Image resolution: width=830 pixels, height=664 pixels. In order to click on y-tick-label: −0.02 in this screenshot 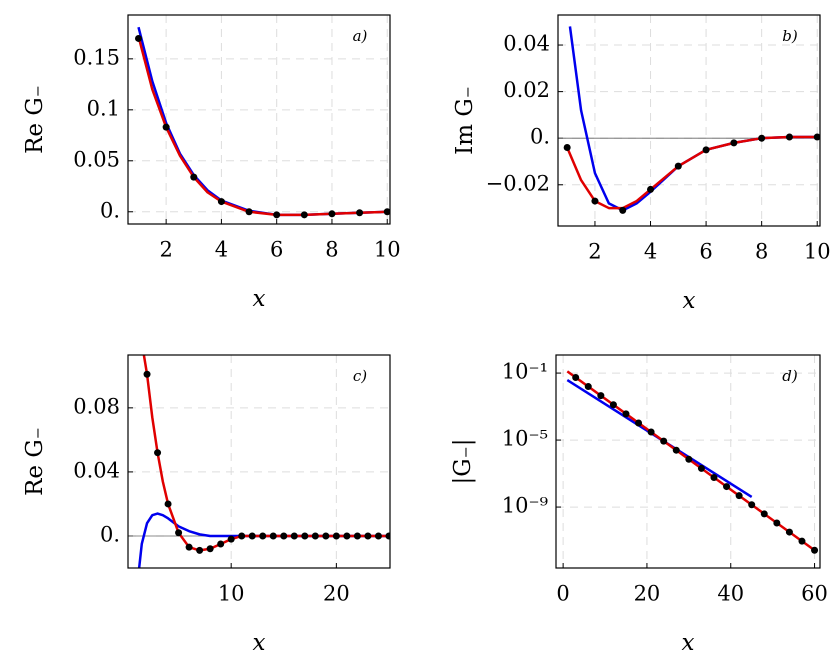, I will do `click(518, 183)`.